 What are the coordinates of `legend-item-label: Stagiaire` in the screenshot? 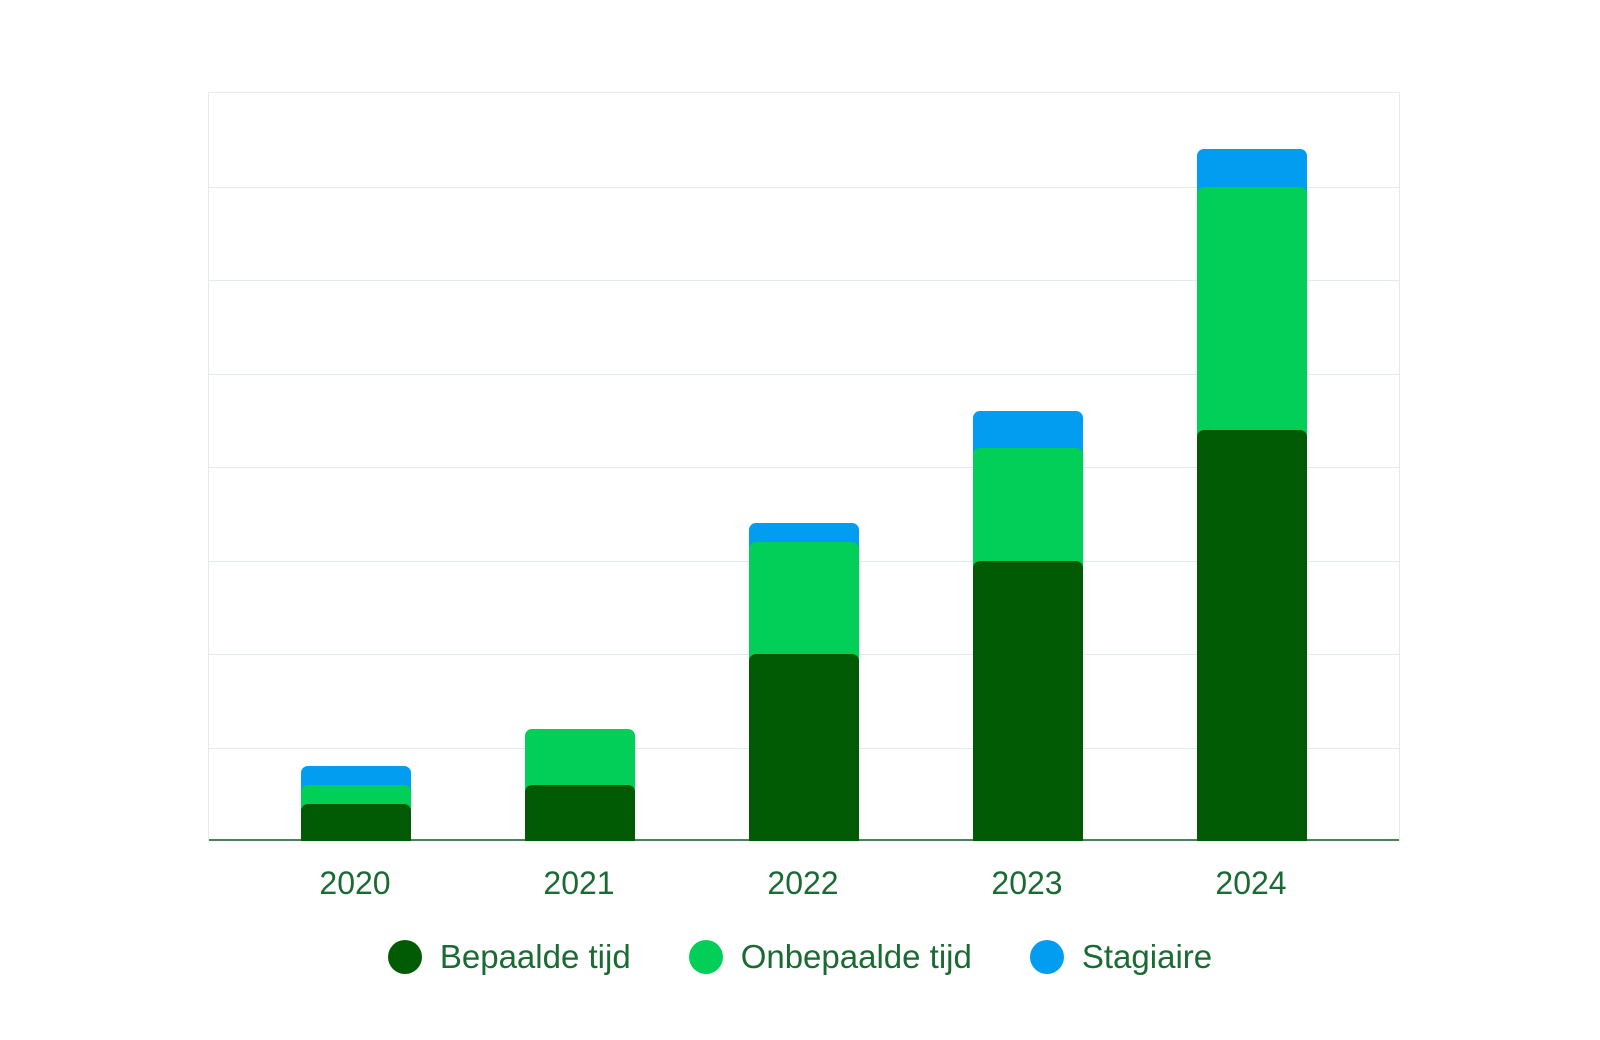 It's located at (1147, 956).